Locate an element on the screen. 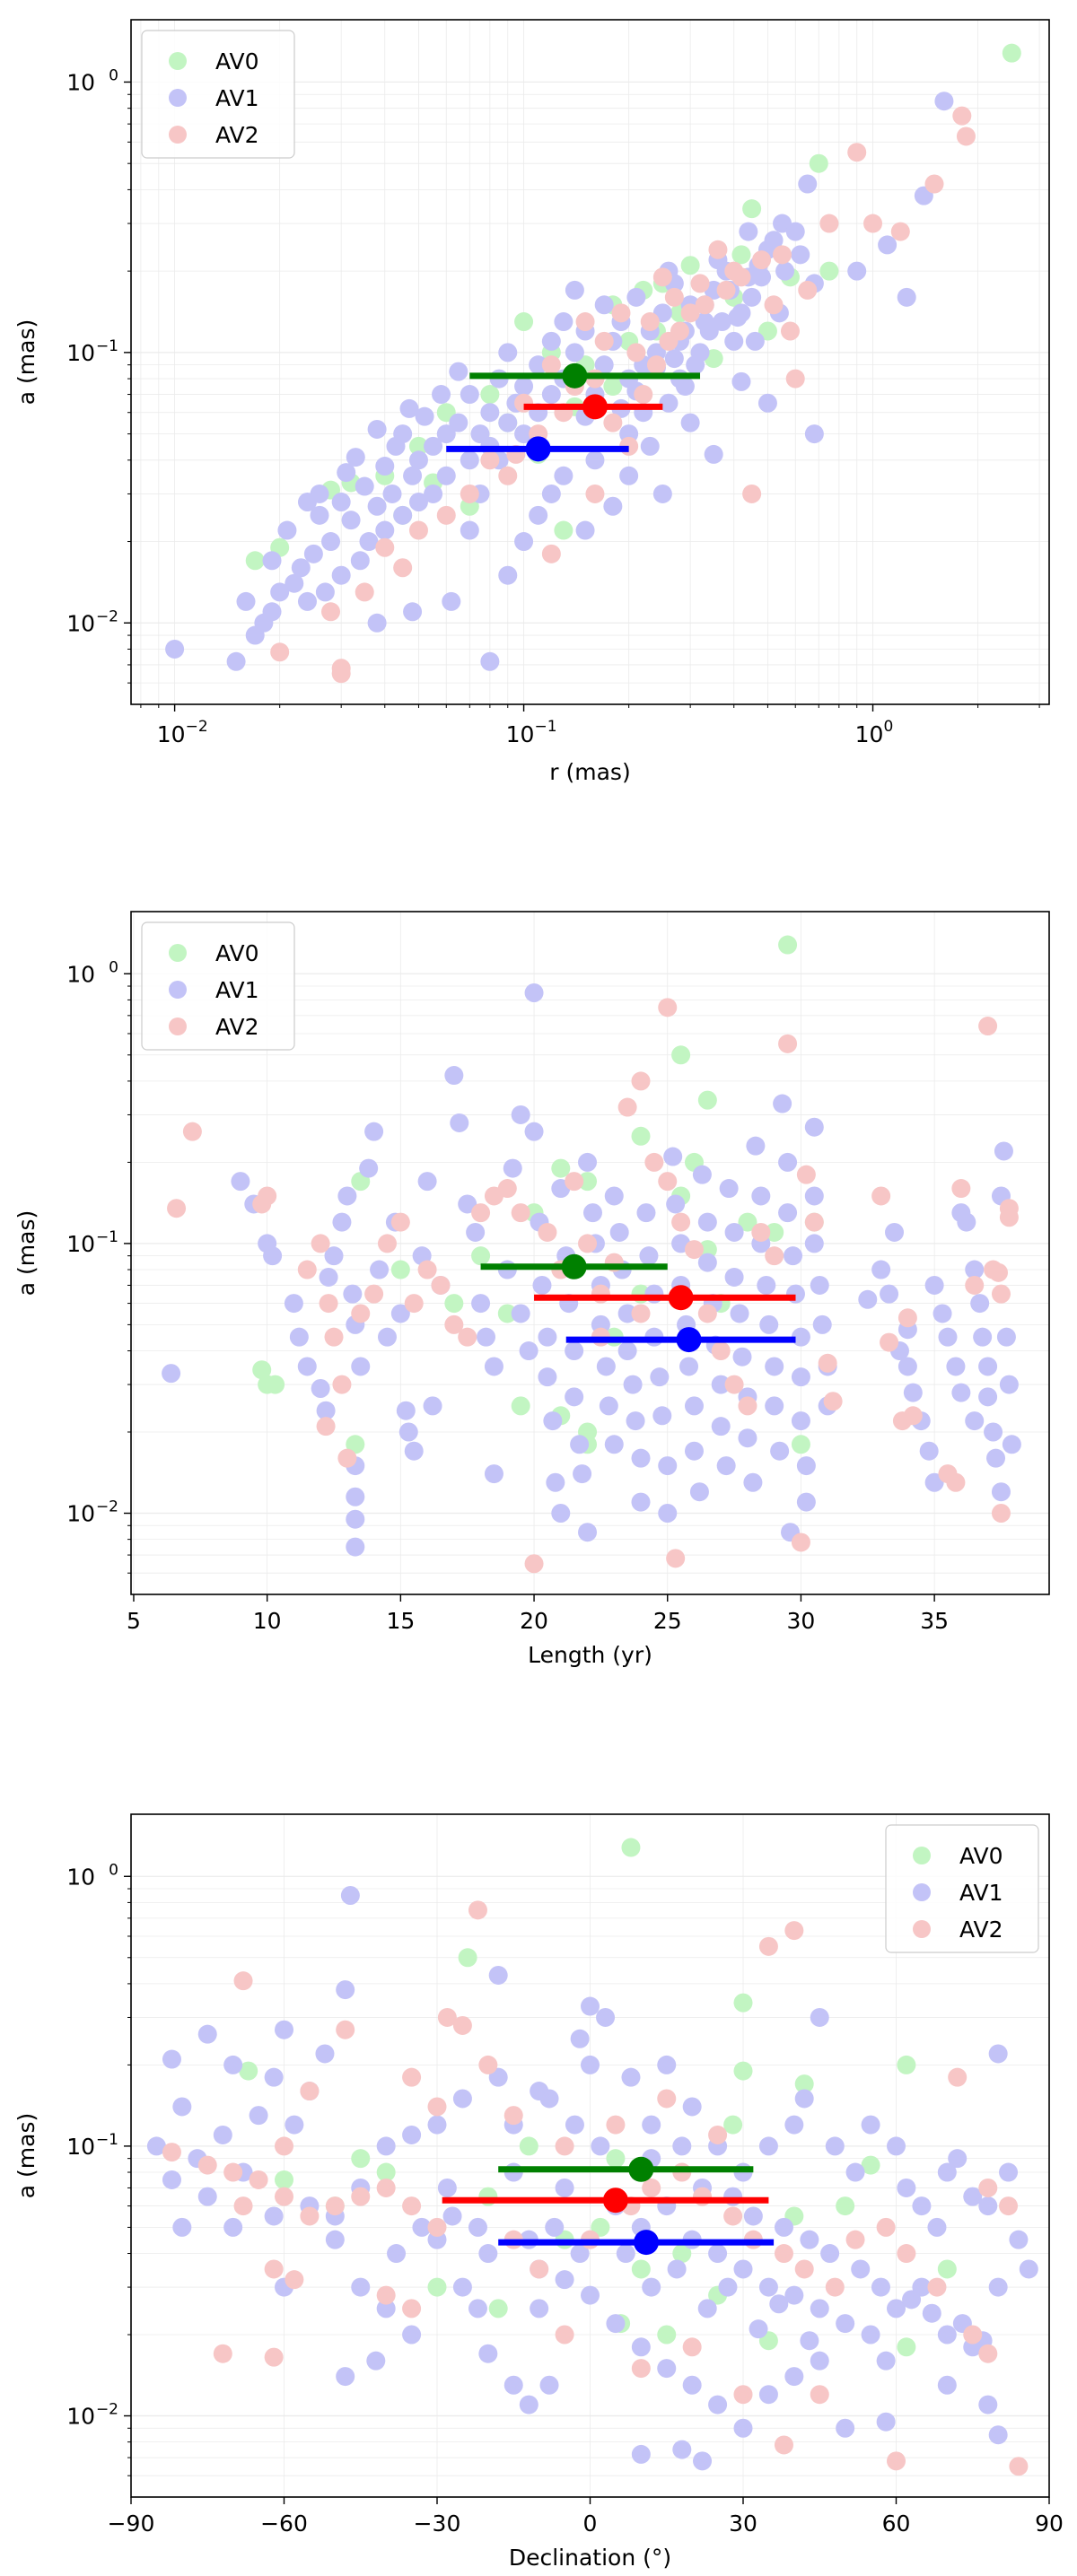  y-tick-exponent: 0 is located at coordinates (113, 75).